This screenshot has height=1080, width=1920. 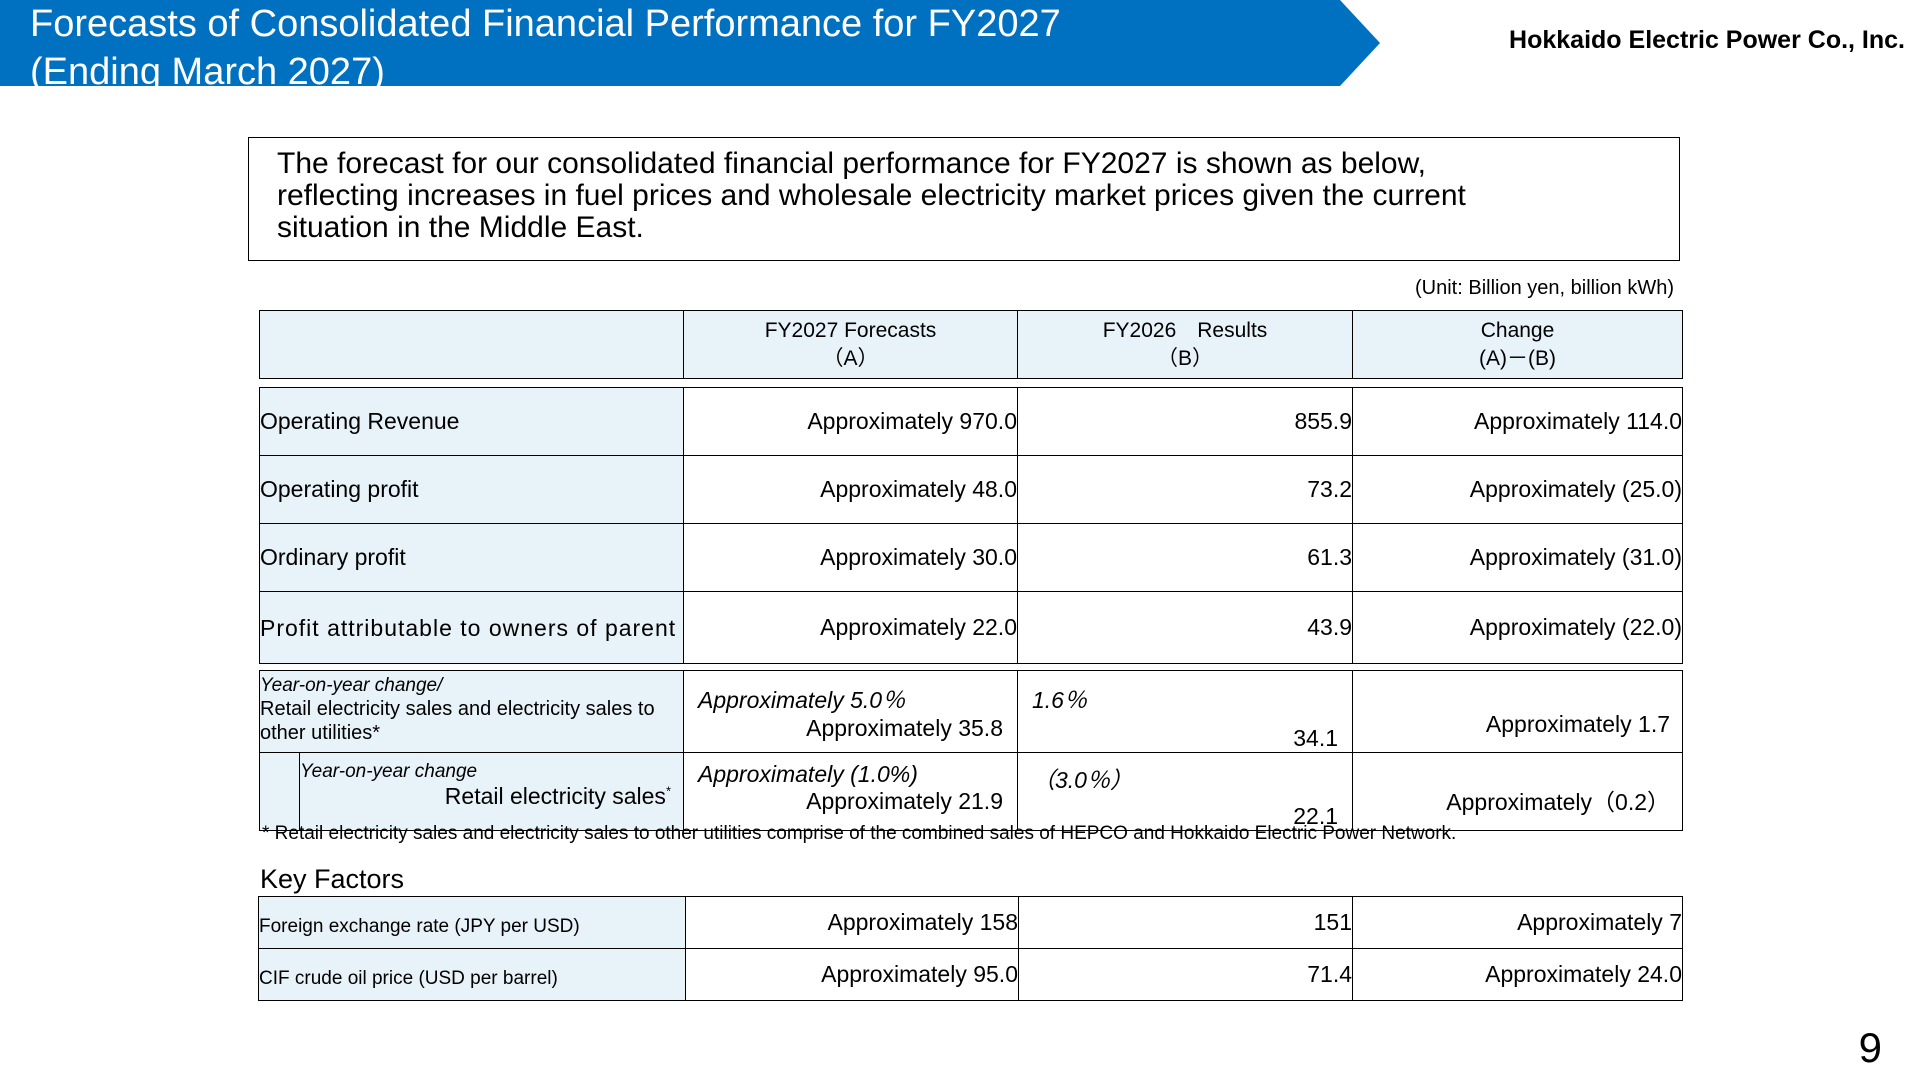 What do you see at coordinates (1185, 974) in the screenshot?
I see `result-value: 71.4` at bounding box center [1185, 974].